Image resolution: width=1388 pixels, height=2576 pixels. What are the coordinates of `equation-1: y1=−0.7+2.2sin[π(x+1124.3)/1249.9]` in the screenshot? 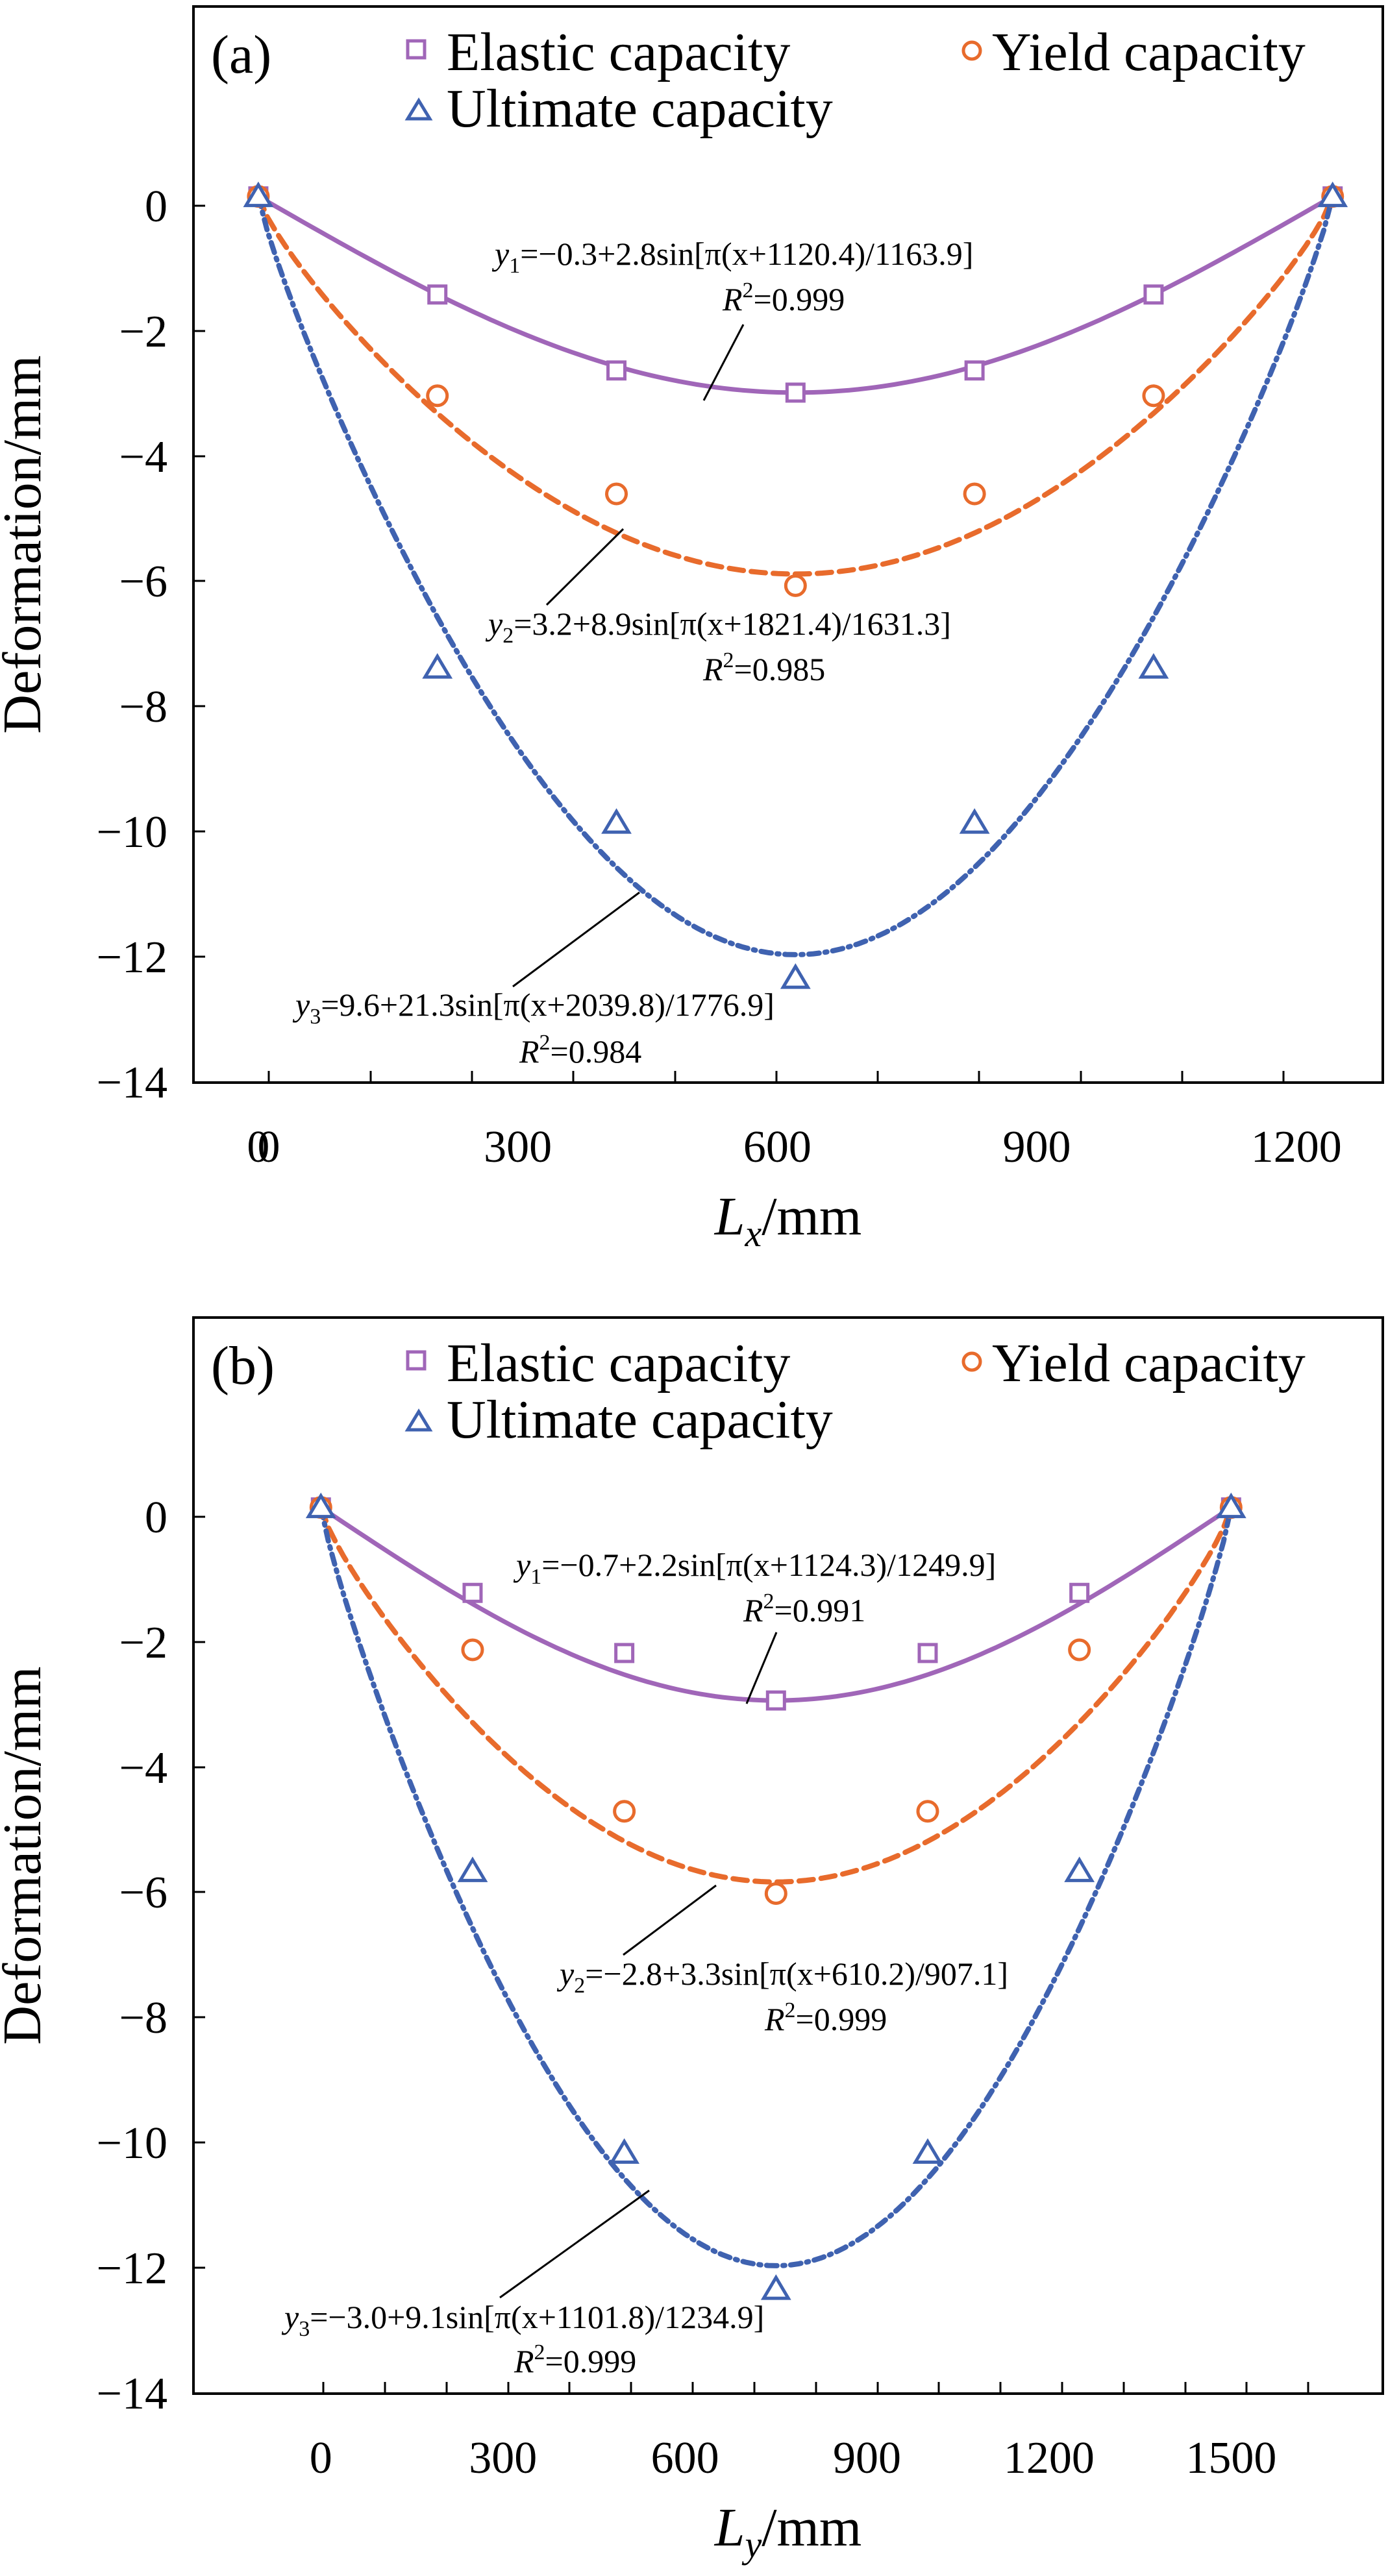 It's located at (754, 1568).